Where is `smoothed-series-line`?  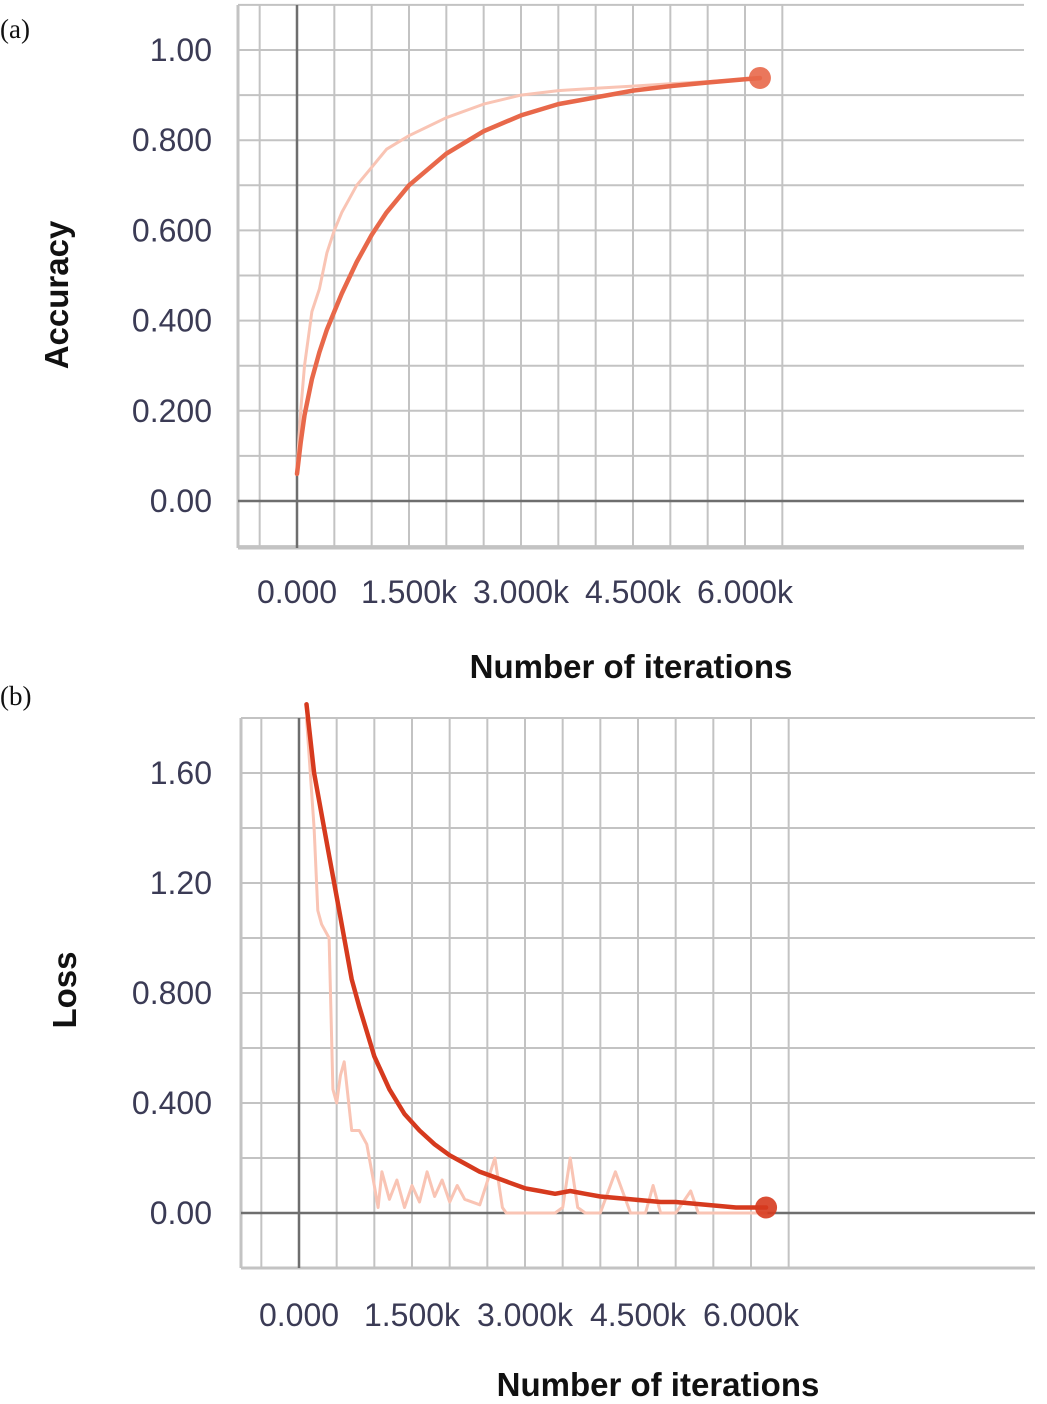 smoothed-series-line is located at coordinates (528, 276).